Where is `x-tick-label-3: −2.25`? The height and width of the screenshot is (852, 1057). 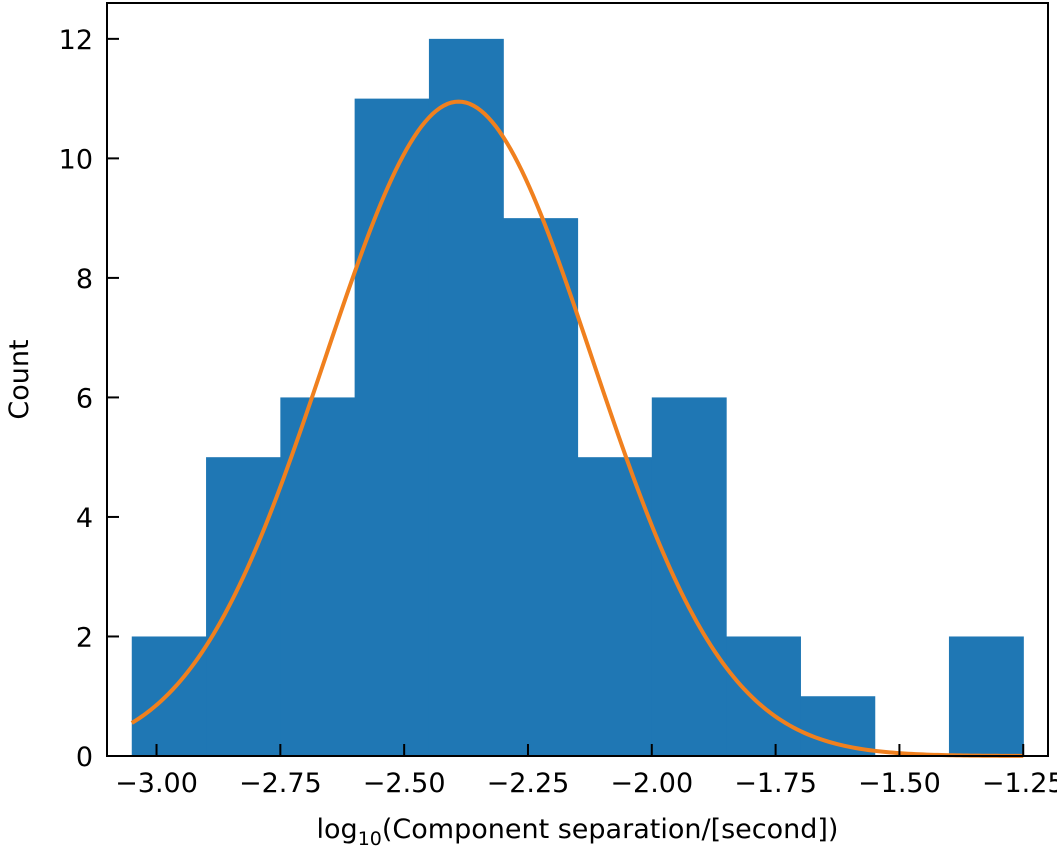
x-tick-label-3: −2.25 is located at coordinates (528, 783).